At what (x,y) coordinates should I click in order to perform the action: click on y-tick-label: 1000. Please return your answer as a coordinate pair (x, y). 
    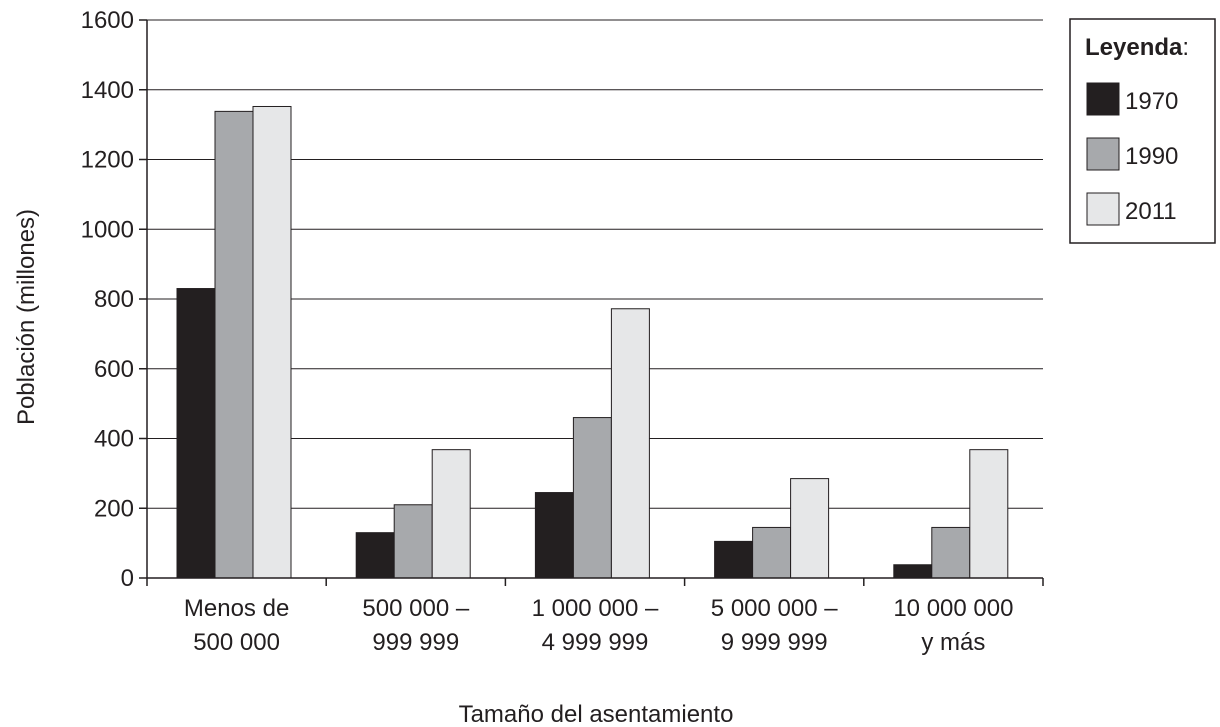
    Looking at the image, I should click on (107, 229).